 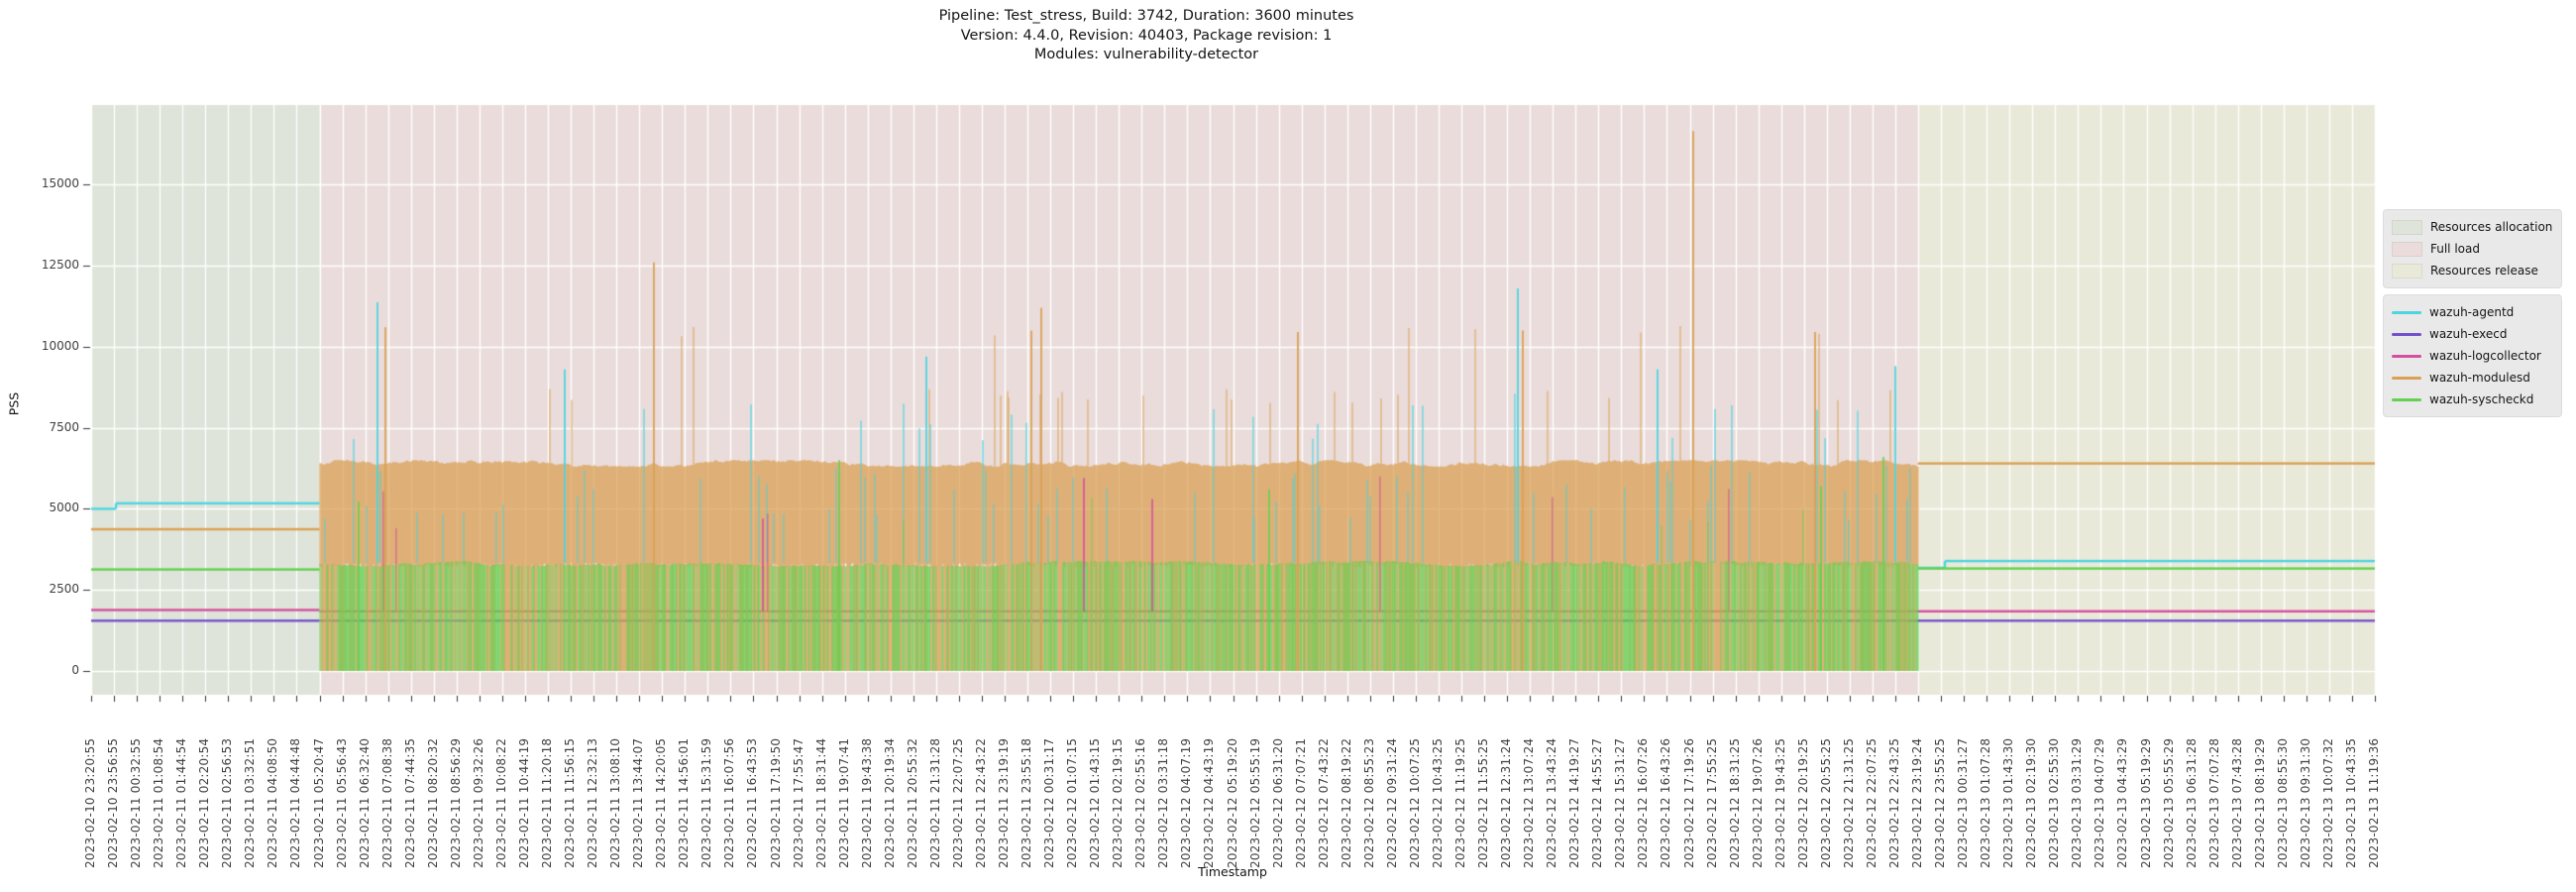 What do you see at coordinates (2485, 356) in the screenshot?
I see `series-legend-label: wazuh-logcollector` at bounding box center [2485, 356].